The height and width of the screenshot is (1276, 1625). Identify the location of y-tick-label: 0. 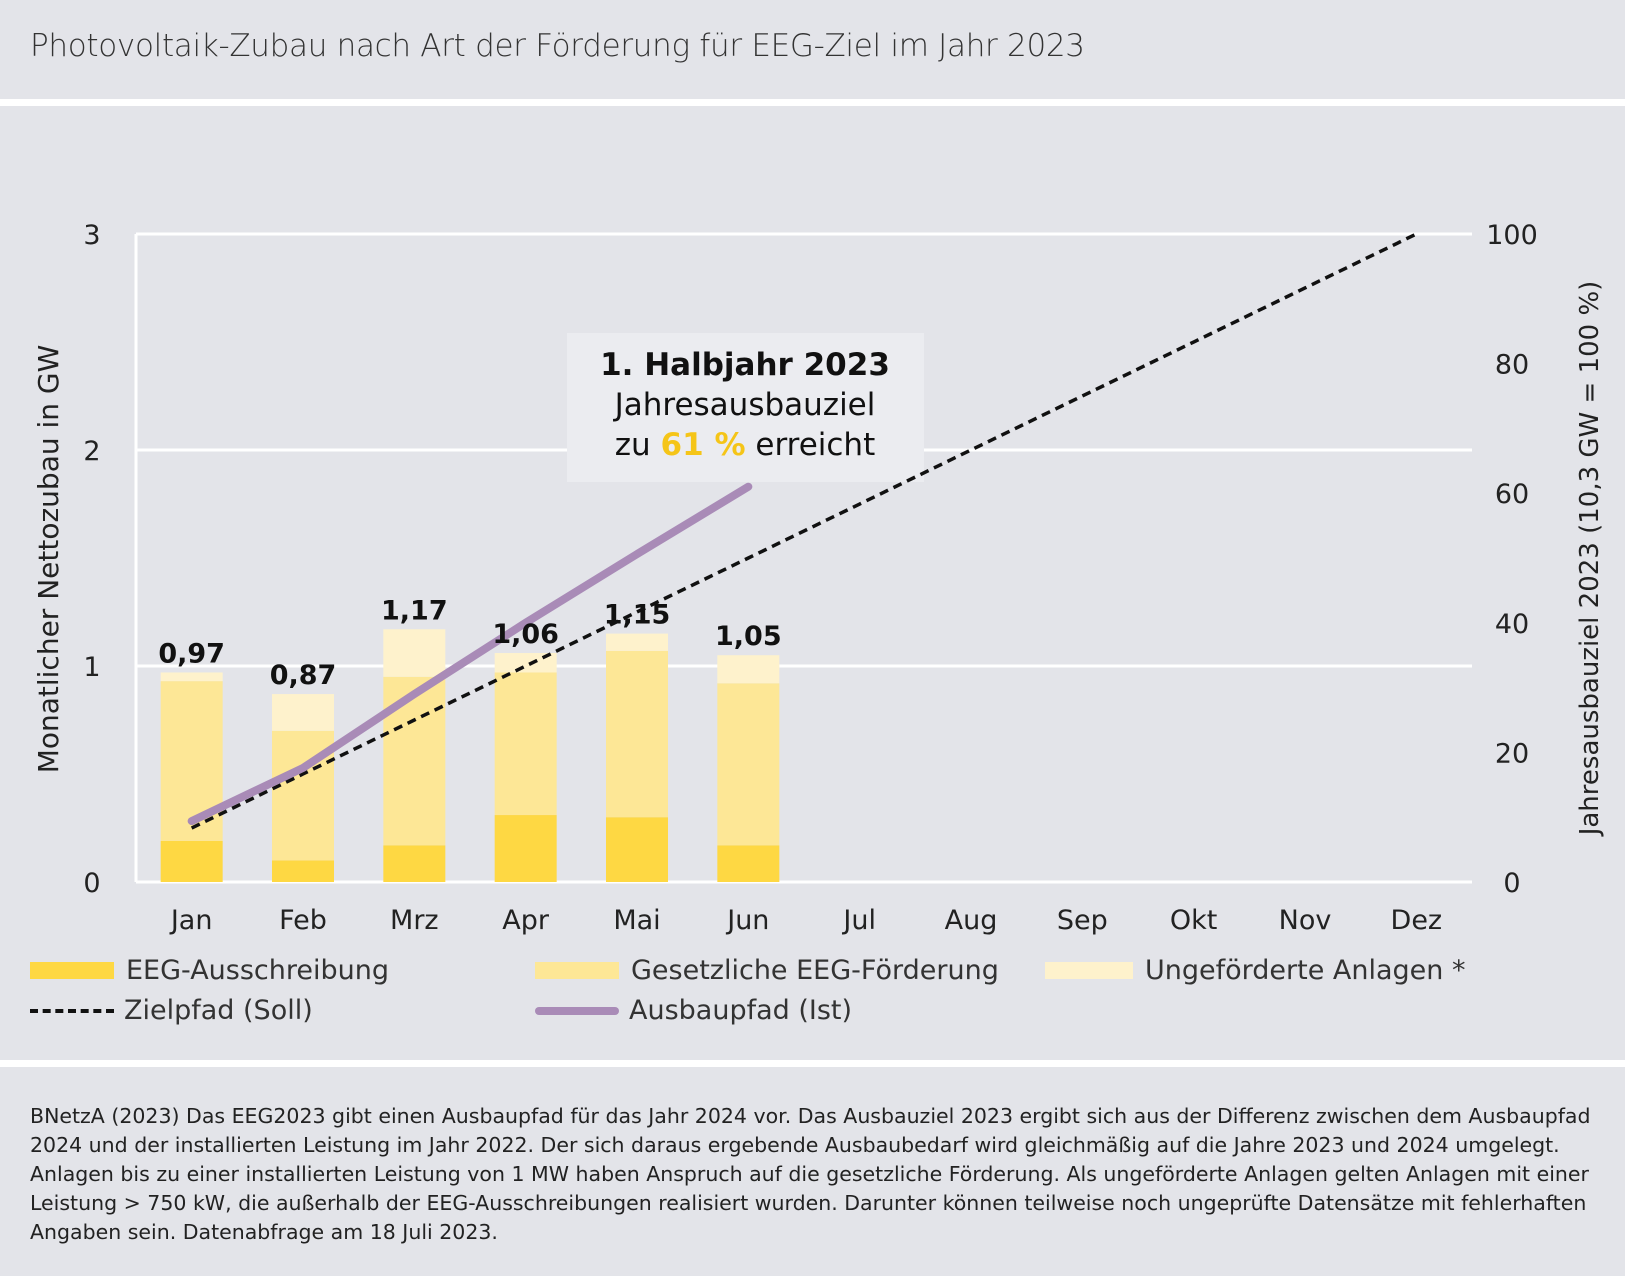
(91, 883).